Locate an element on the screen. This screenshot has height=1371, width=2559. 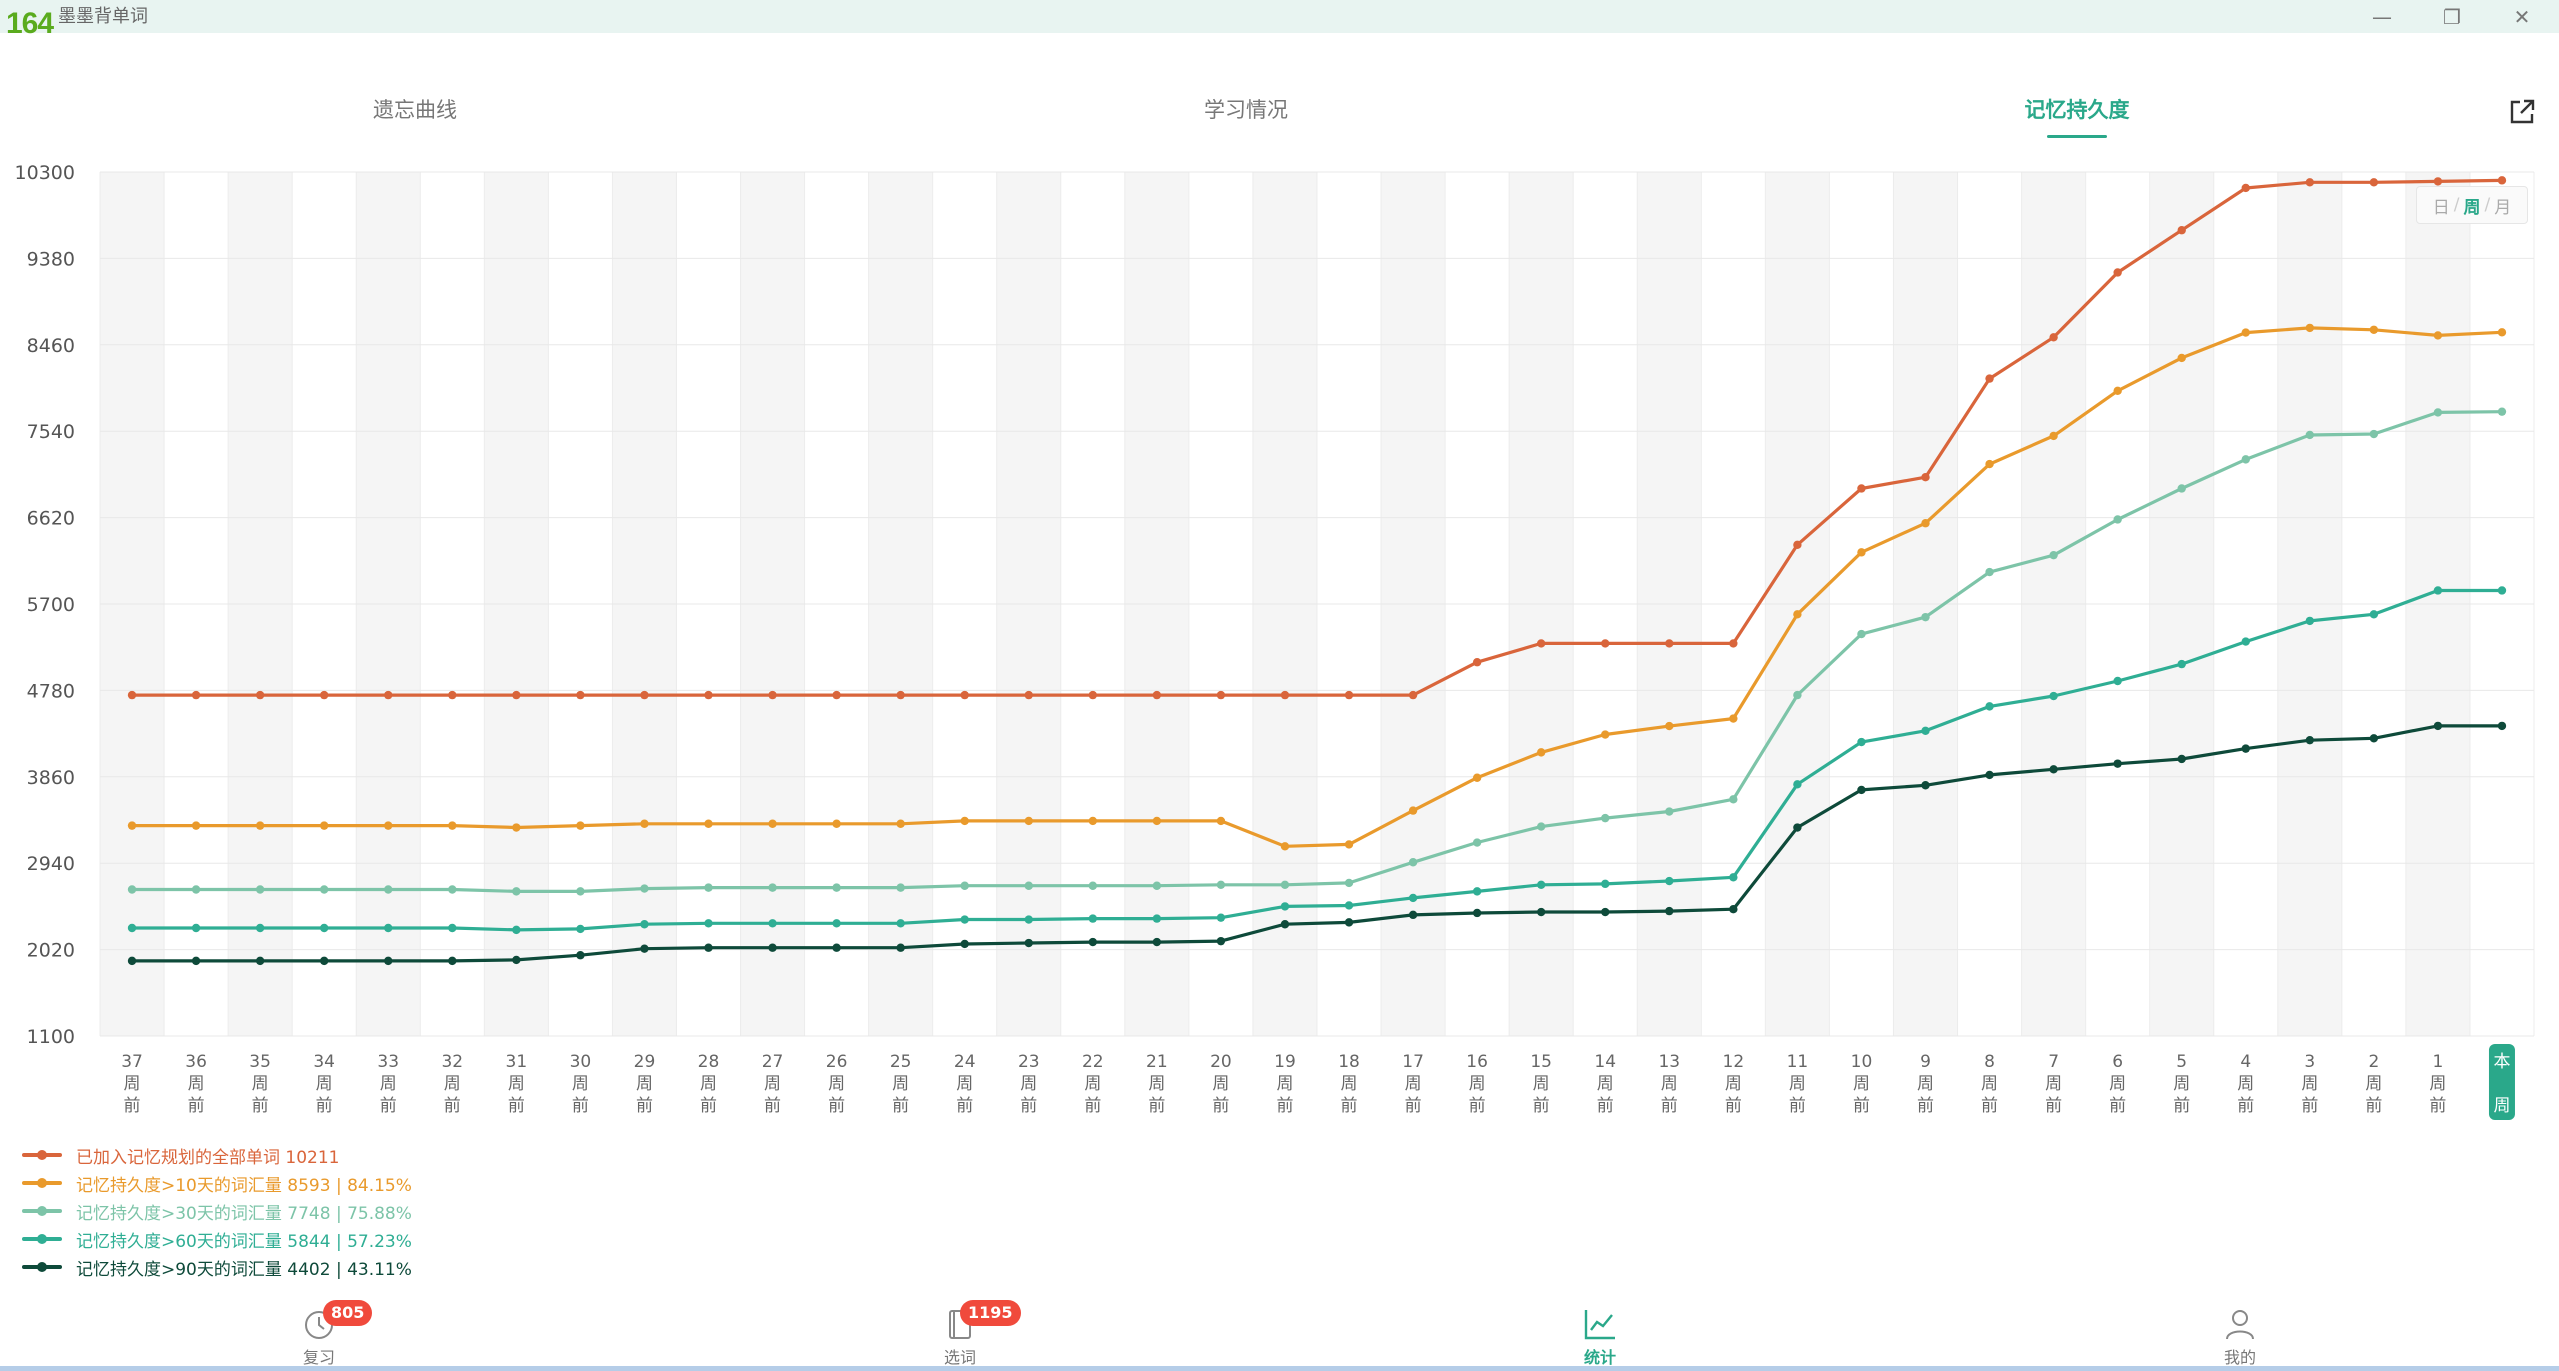
x-tick-label: 9 is located at coordinates (1925, 1062).